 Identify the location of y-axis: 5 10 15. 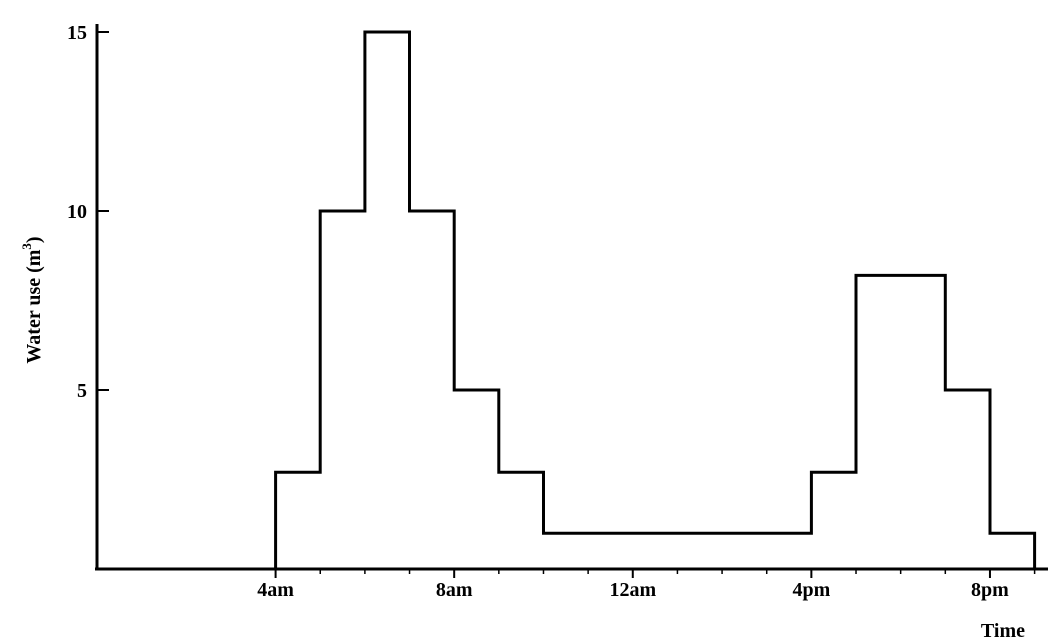
(88, 295).